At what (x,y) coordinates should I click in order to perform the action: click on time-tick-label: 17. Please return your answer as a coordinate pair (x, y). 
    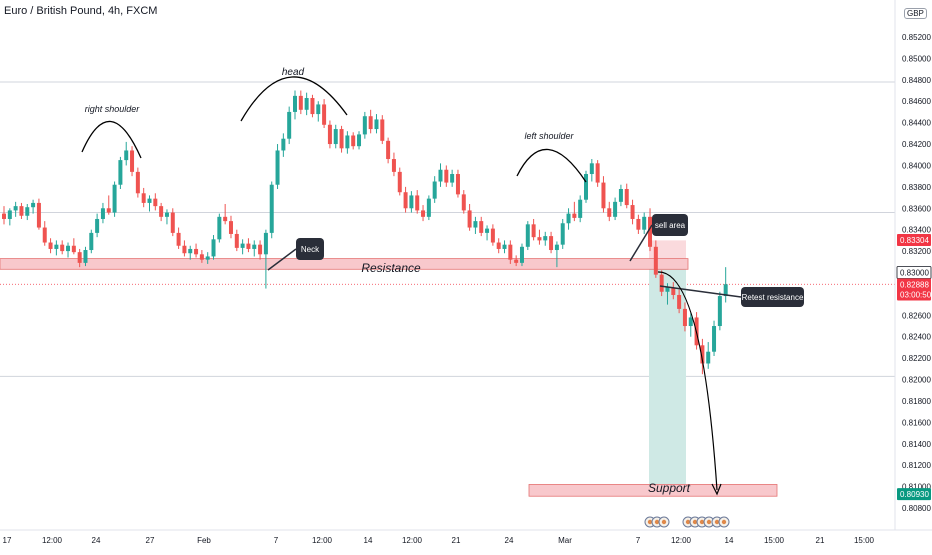
    Looking at the image, I should click on (7, 540).